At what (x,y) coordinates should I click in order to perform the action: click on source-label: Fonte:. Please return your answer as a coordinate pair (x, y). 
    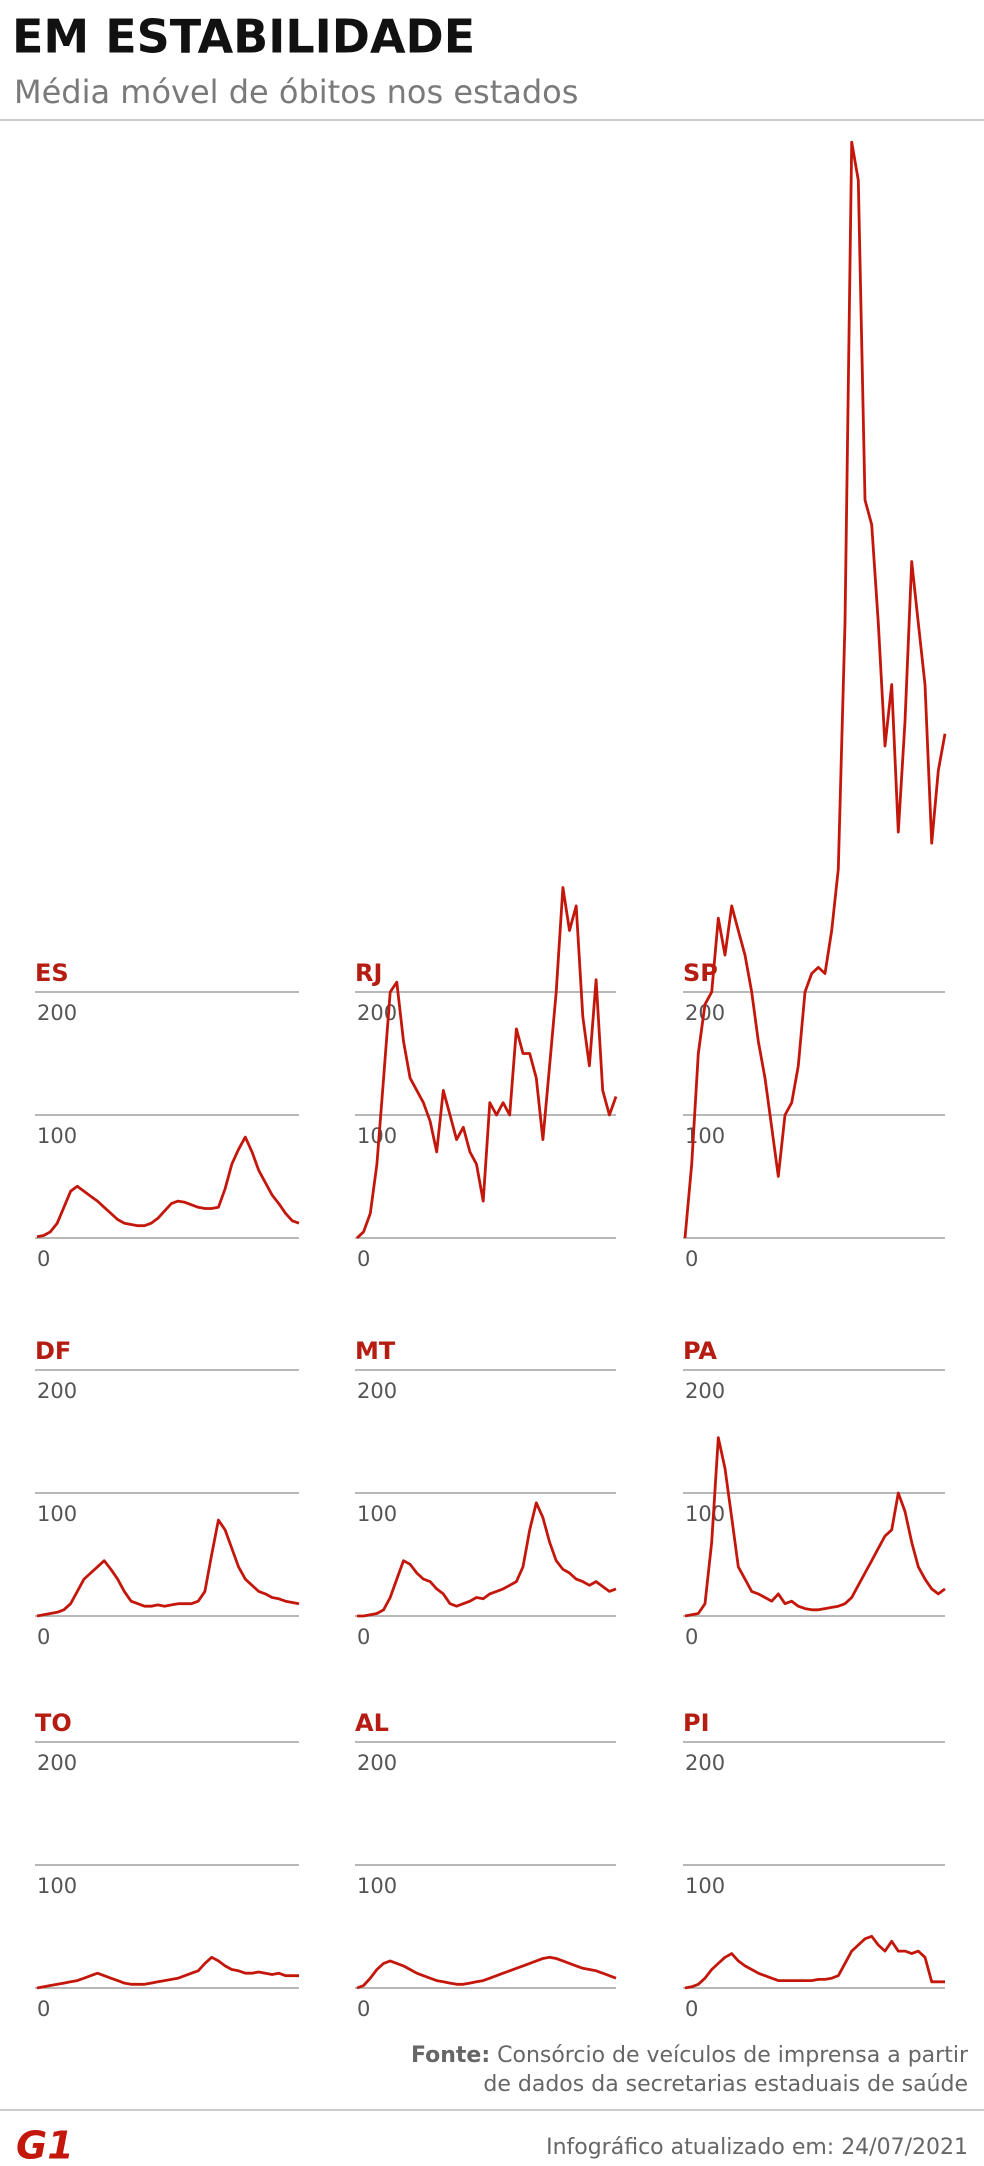
    Looking at the image, I should click on (450, 2055).